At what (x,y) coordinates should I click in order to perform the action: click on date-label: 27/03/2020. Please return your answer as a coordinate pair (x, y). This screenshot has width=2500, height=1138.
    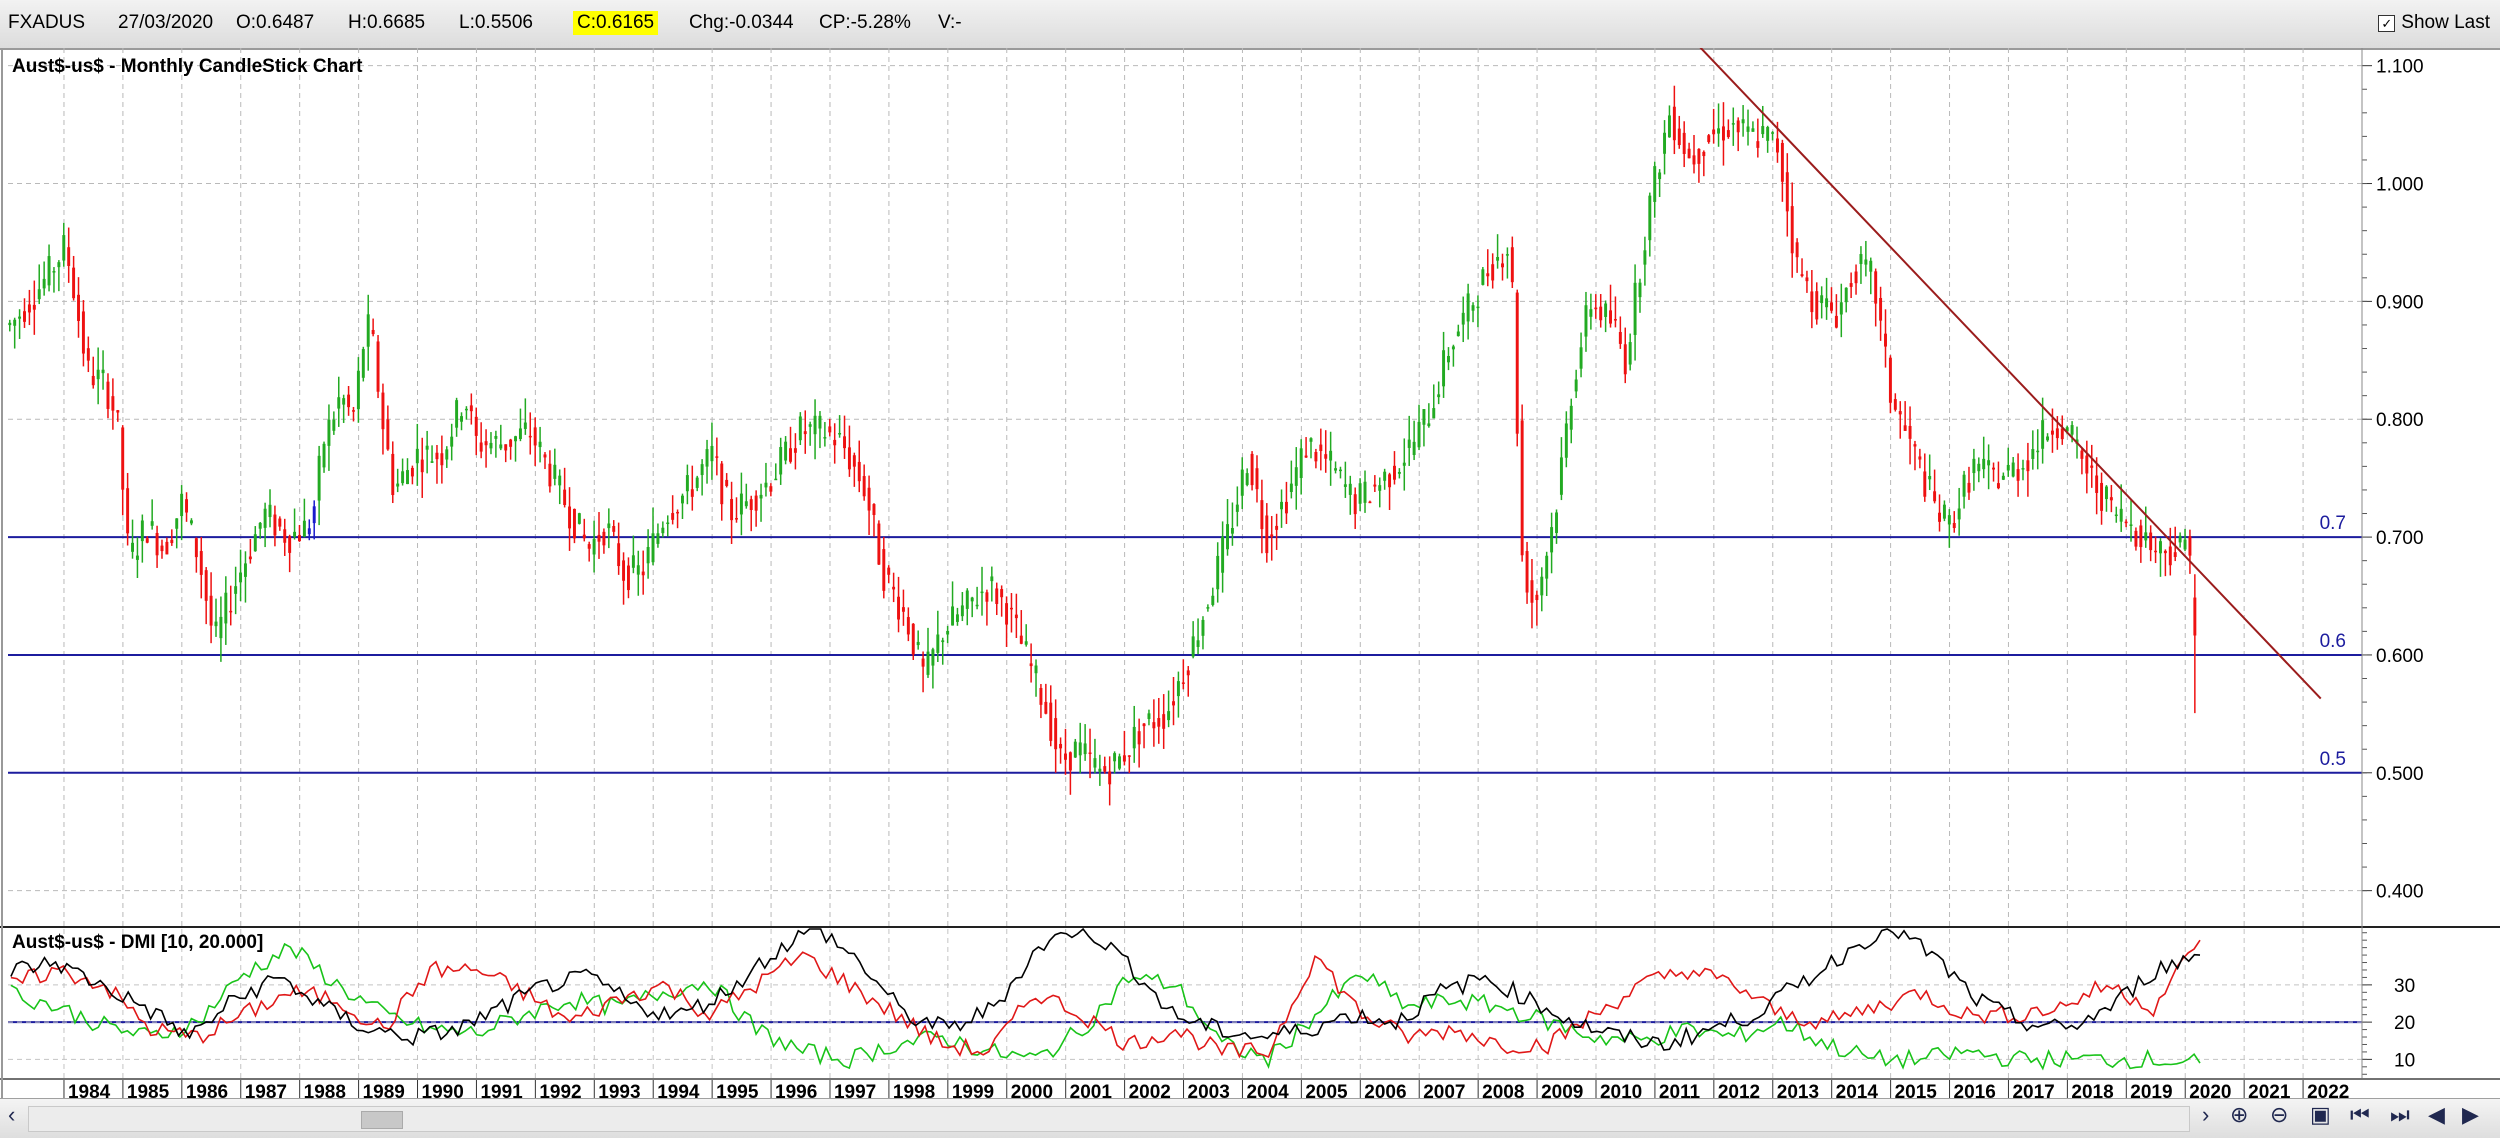
    Looking at the image, I should click on (166, 22).